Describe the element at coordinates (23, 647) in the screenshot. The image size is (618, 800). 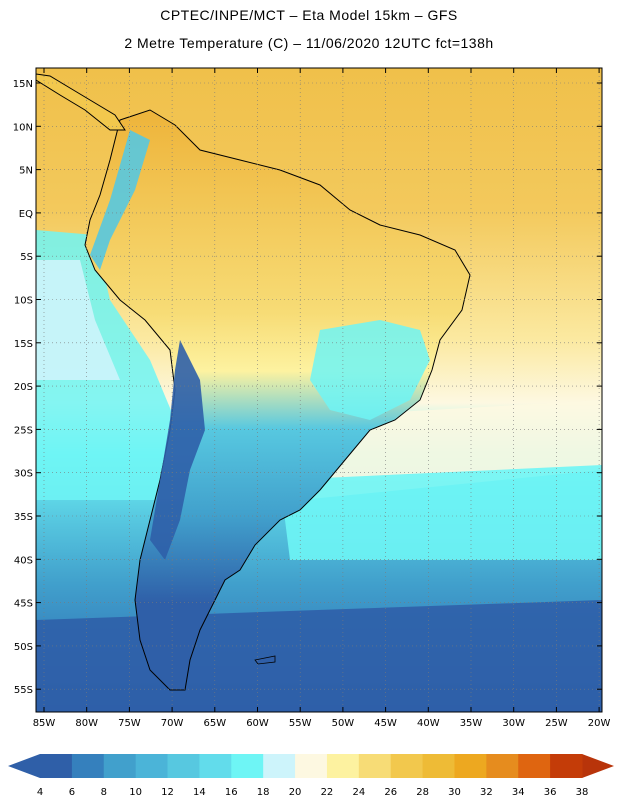
I see `lat-tick-label: 50S` at that location.